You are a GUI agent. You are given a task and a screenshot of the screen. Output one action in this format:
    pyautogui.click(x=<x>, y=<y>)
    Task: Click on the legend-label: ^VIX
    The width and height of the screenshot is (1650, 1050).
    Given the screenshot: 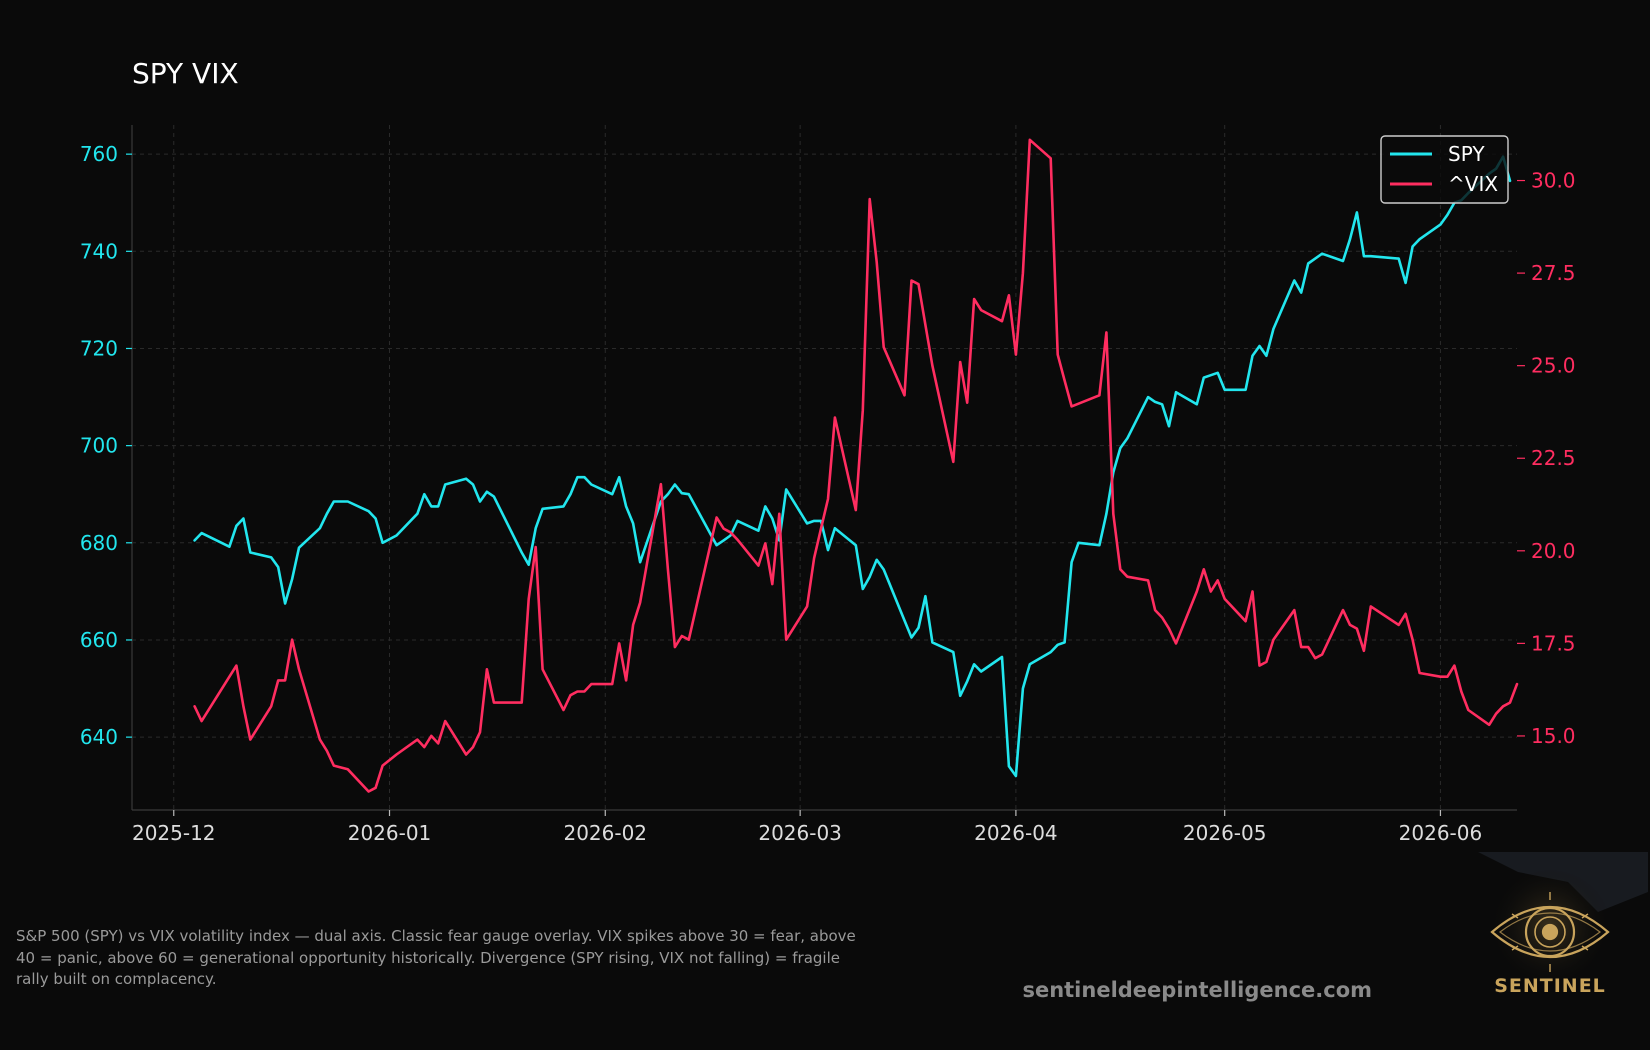 What is the action you would take?
    pyautogui.click(x=1473, y=184)
    